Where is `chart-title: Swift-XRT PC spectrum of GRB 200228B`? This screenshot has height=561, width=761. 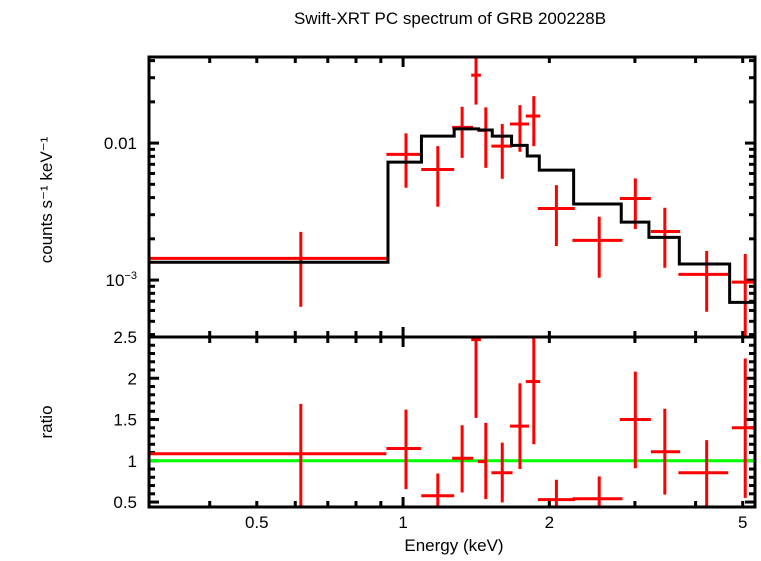
chart-title: Swift-XRT PC spectrum of GRB 200228B is located at coordinates (450, 18).